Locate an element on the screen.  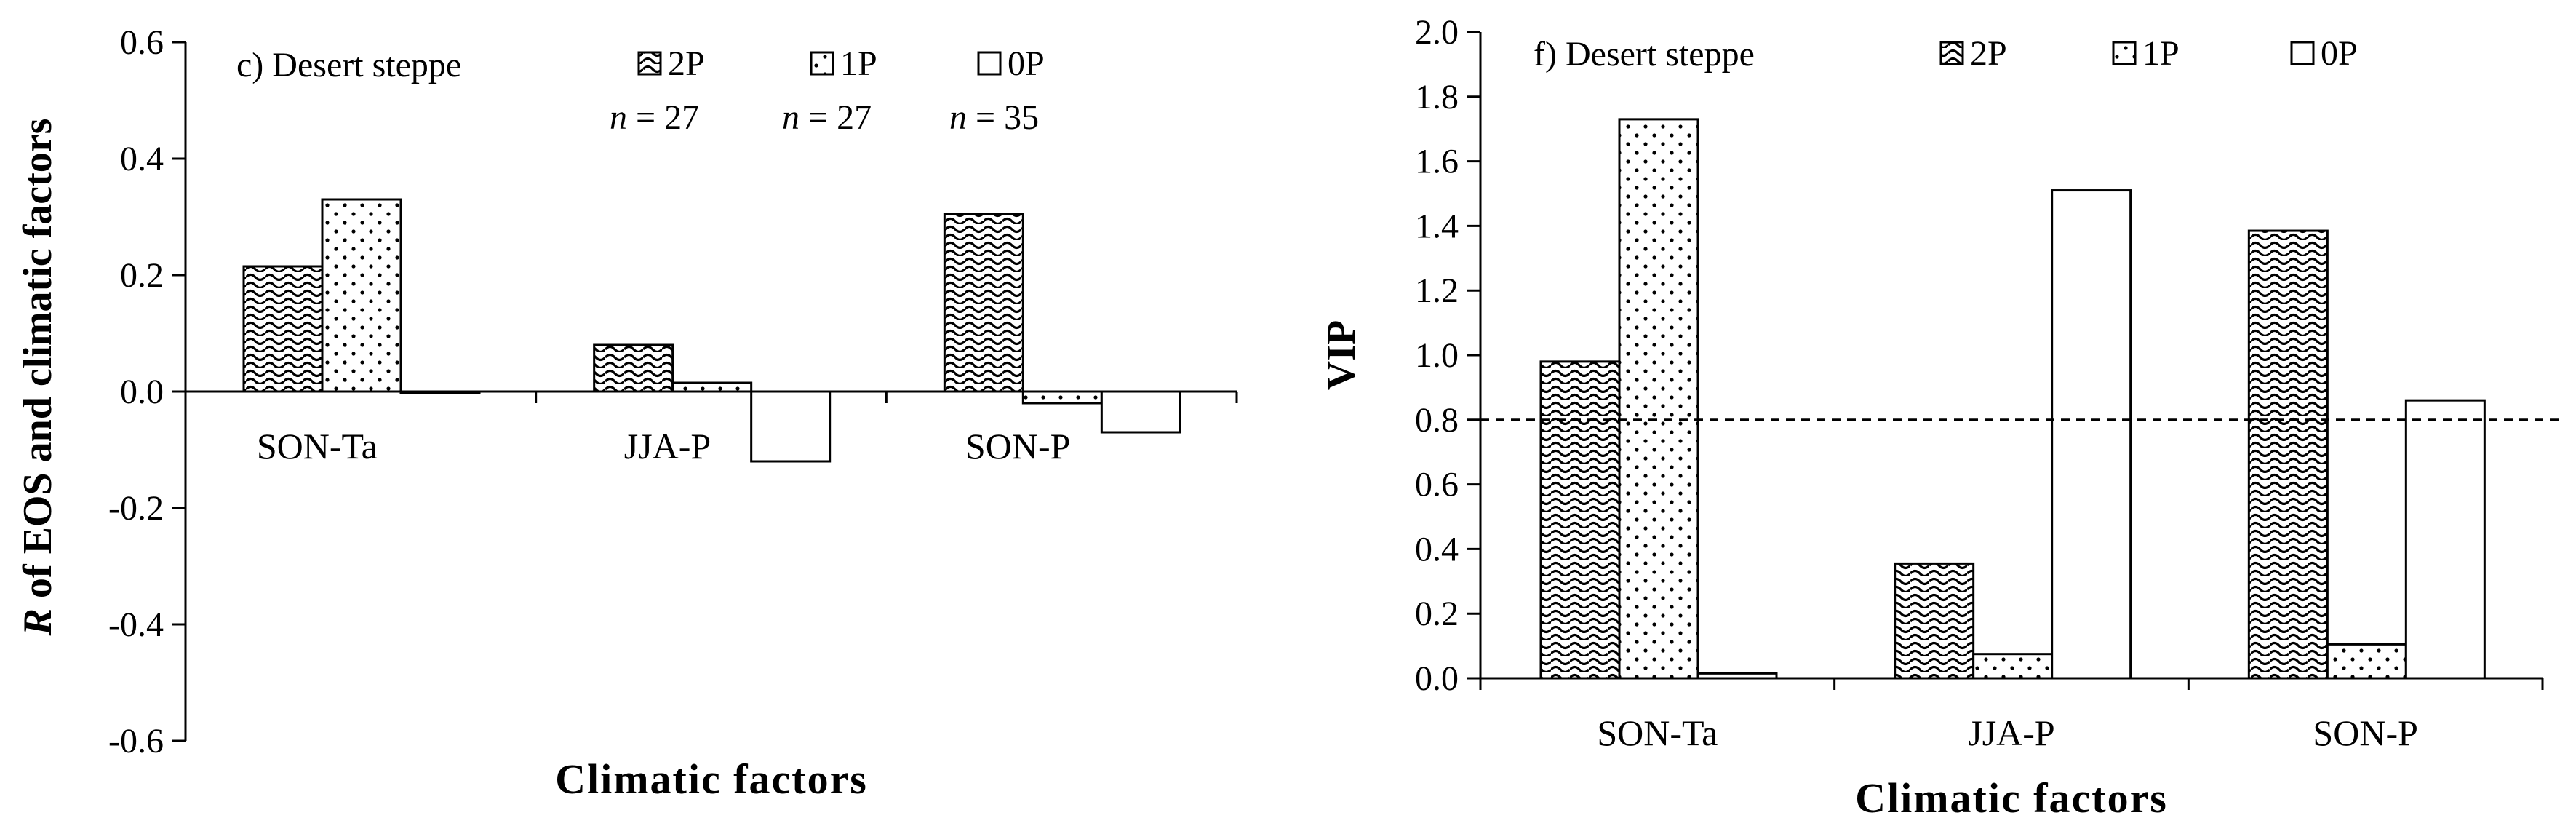
y-tick-label: 1.2 is located at coordinates (1437, 290).